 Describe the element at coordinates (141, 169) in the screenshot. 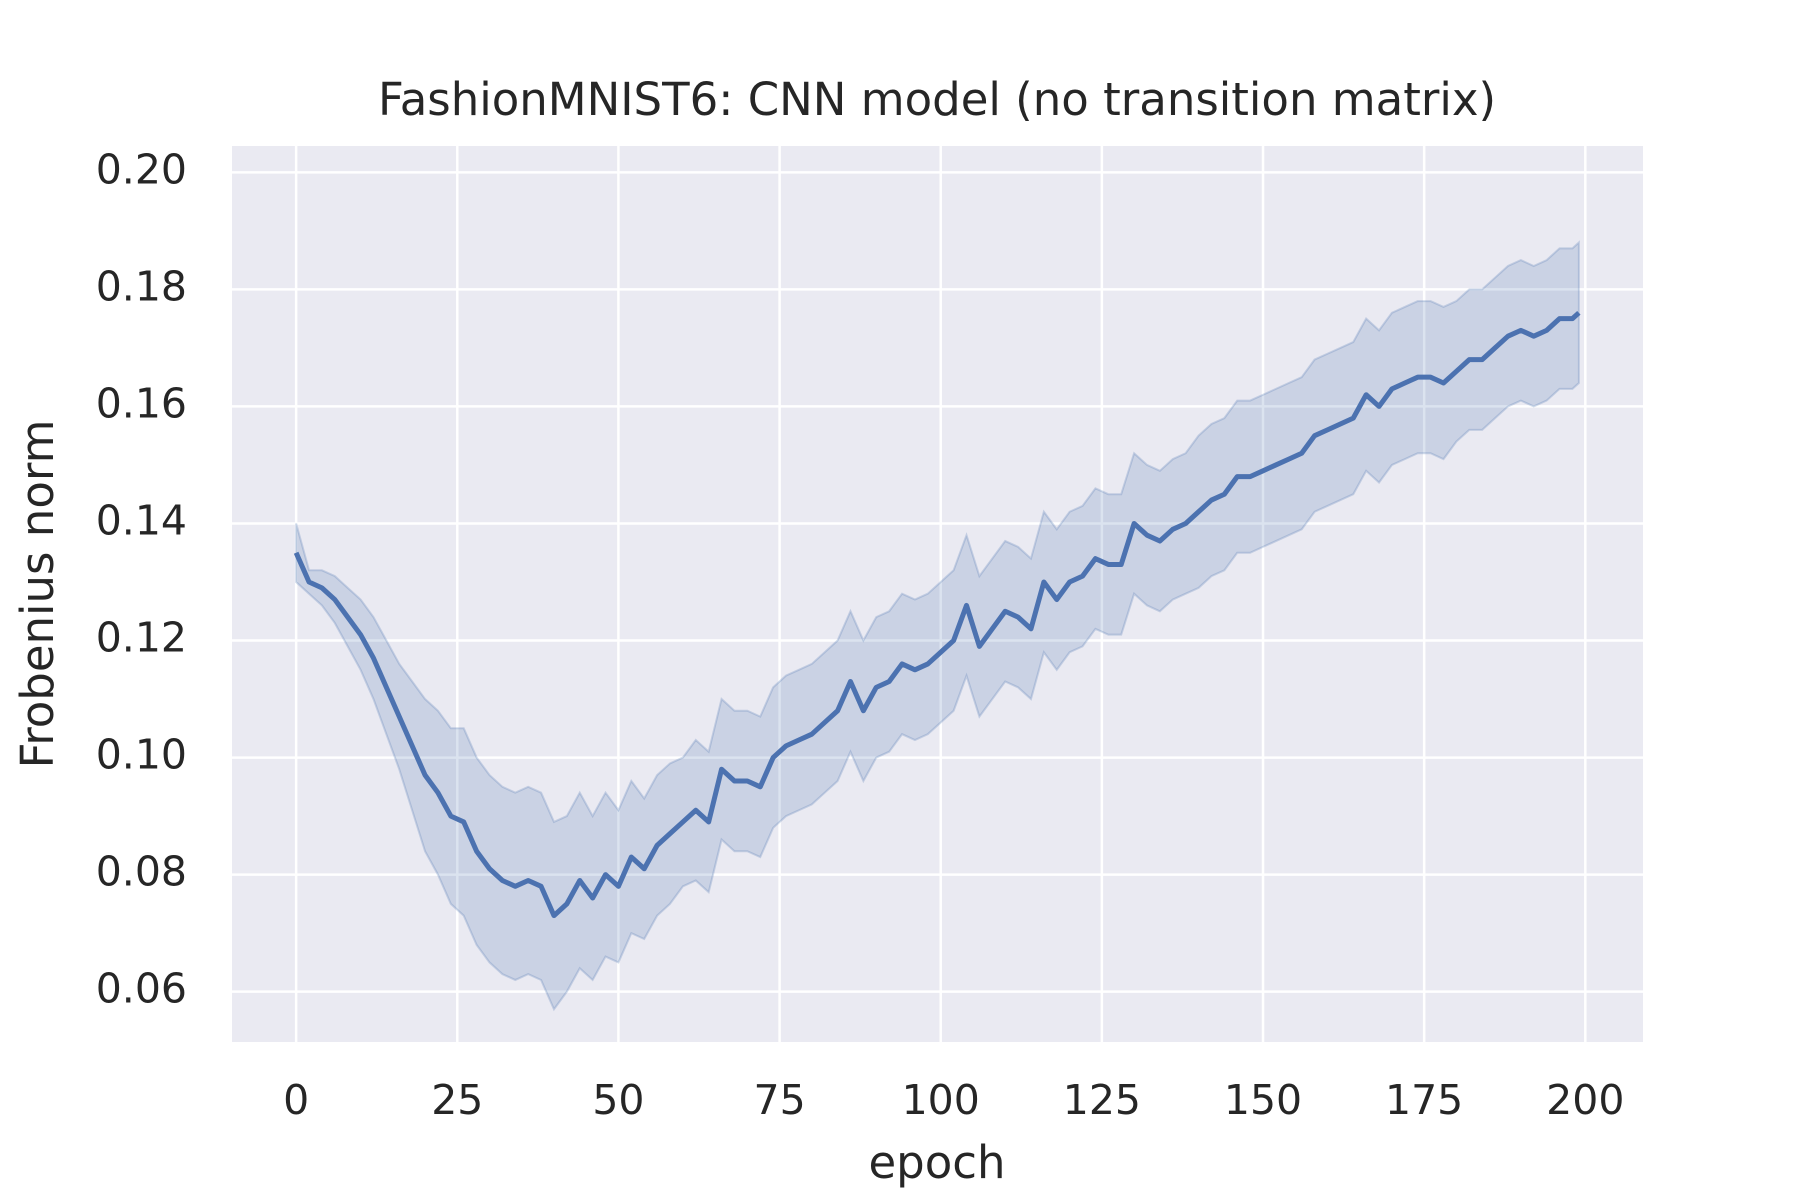

I see `y-tick-label: 0.20` at that location.